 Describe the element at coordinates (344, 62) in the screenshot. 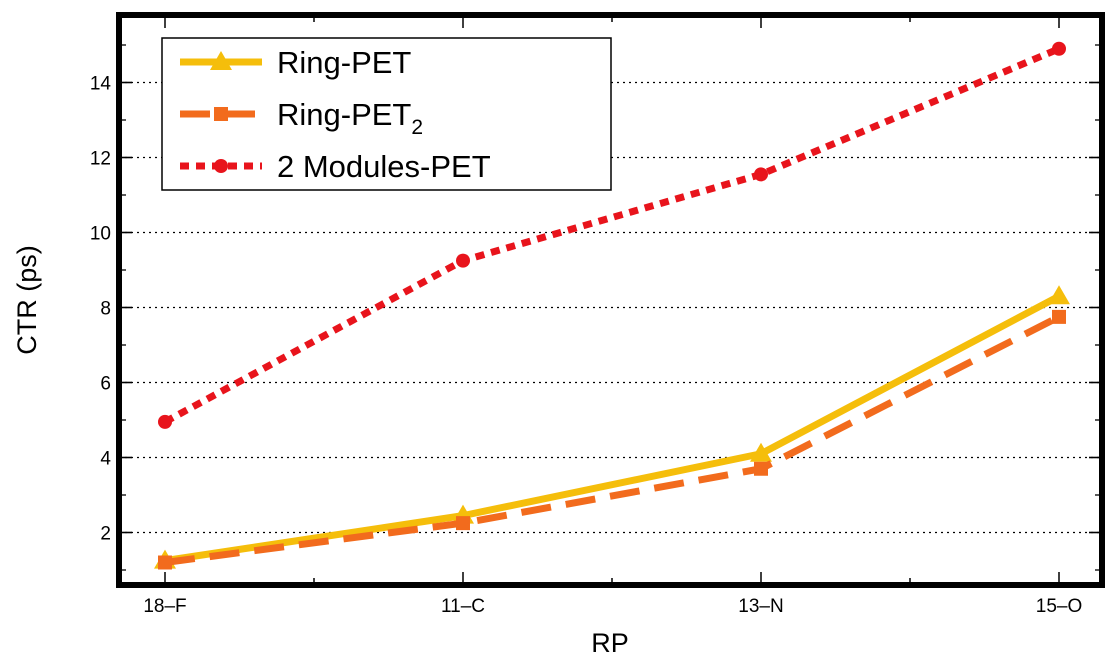

I see `legend-label: Ring-PET` at that location.